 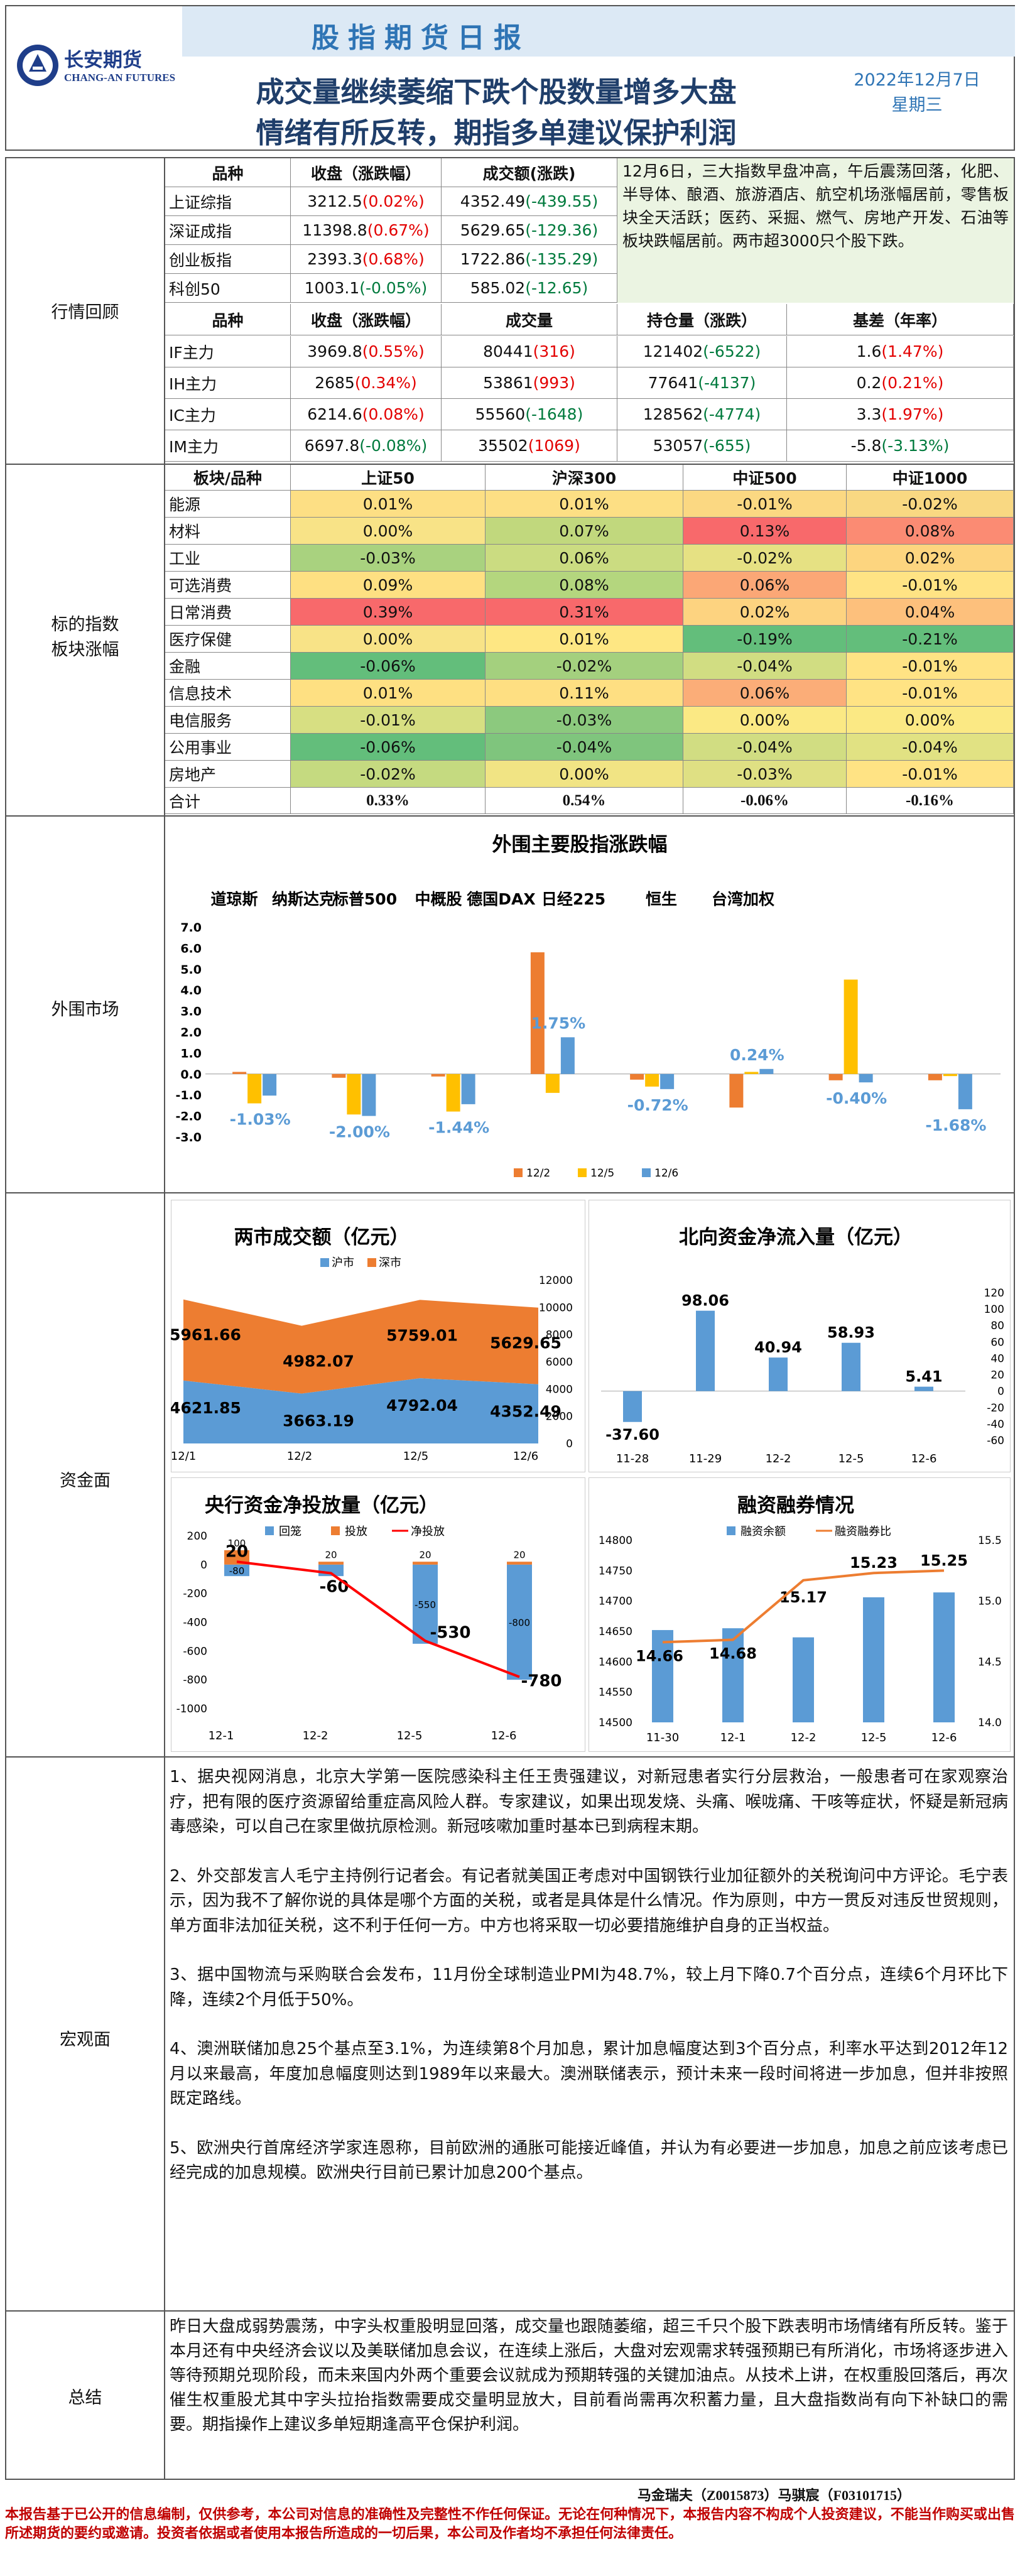 What do you see at coordinates (778, 1459) in the screenshot?
I see `x-tick-label: 12-2` at bounding box center [778, 1459].